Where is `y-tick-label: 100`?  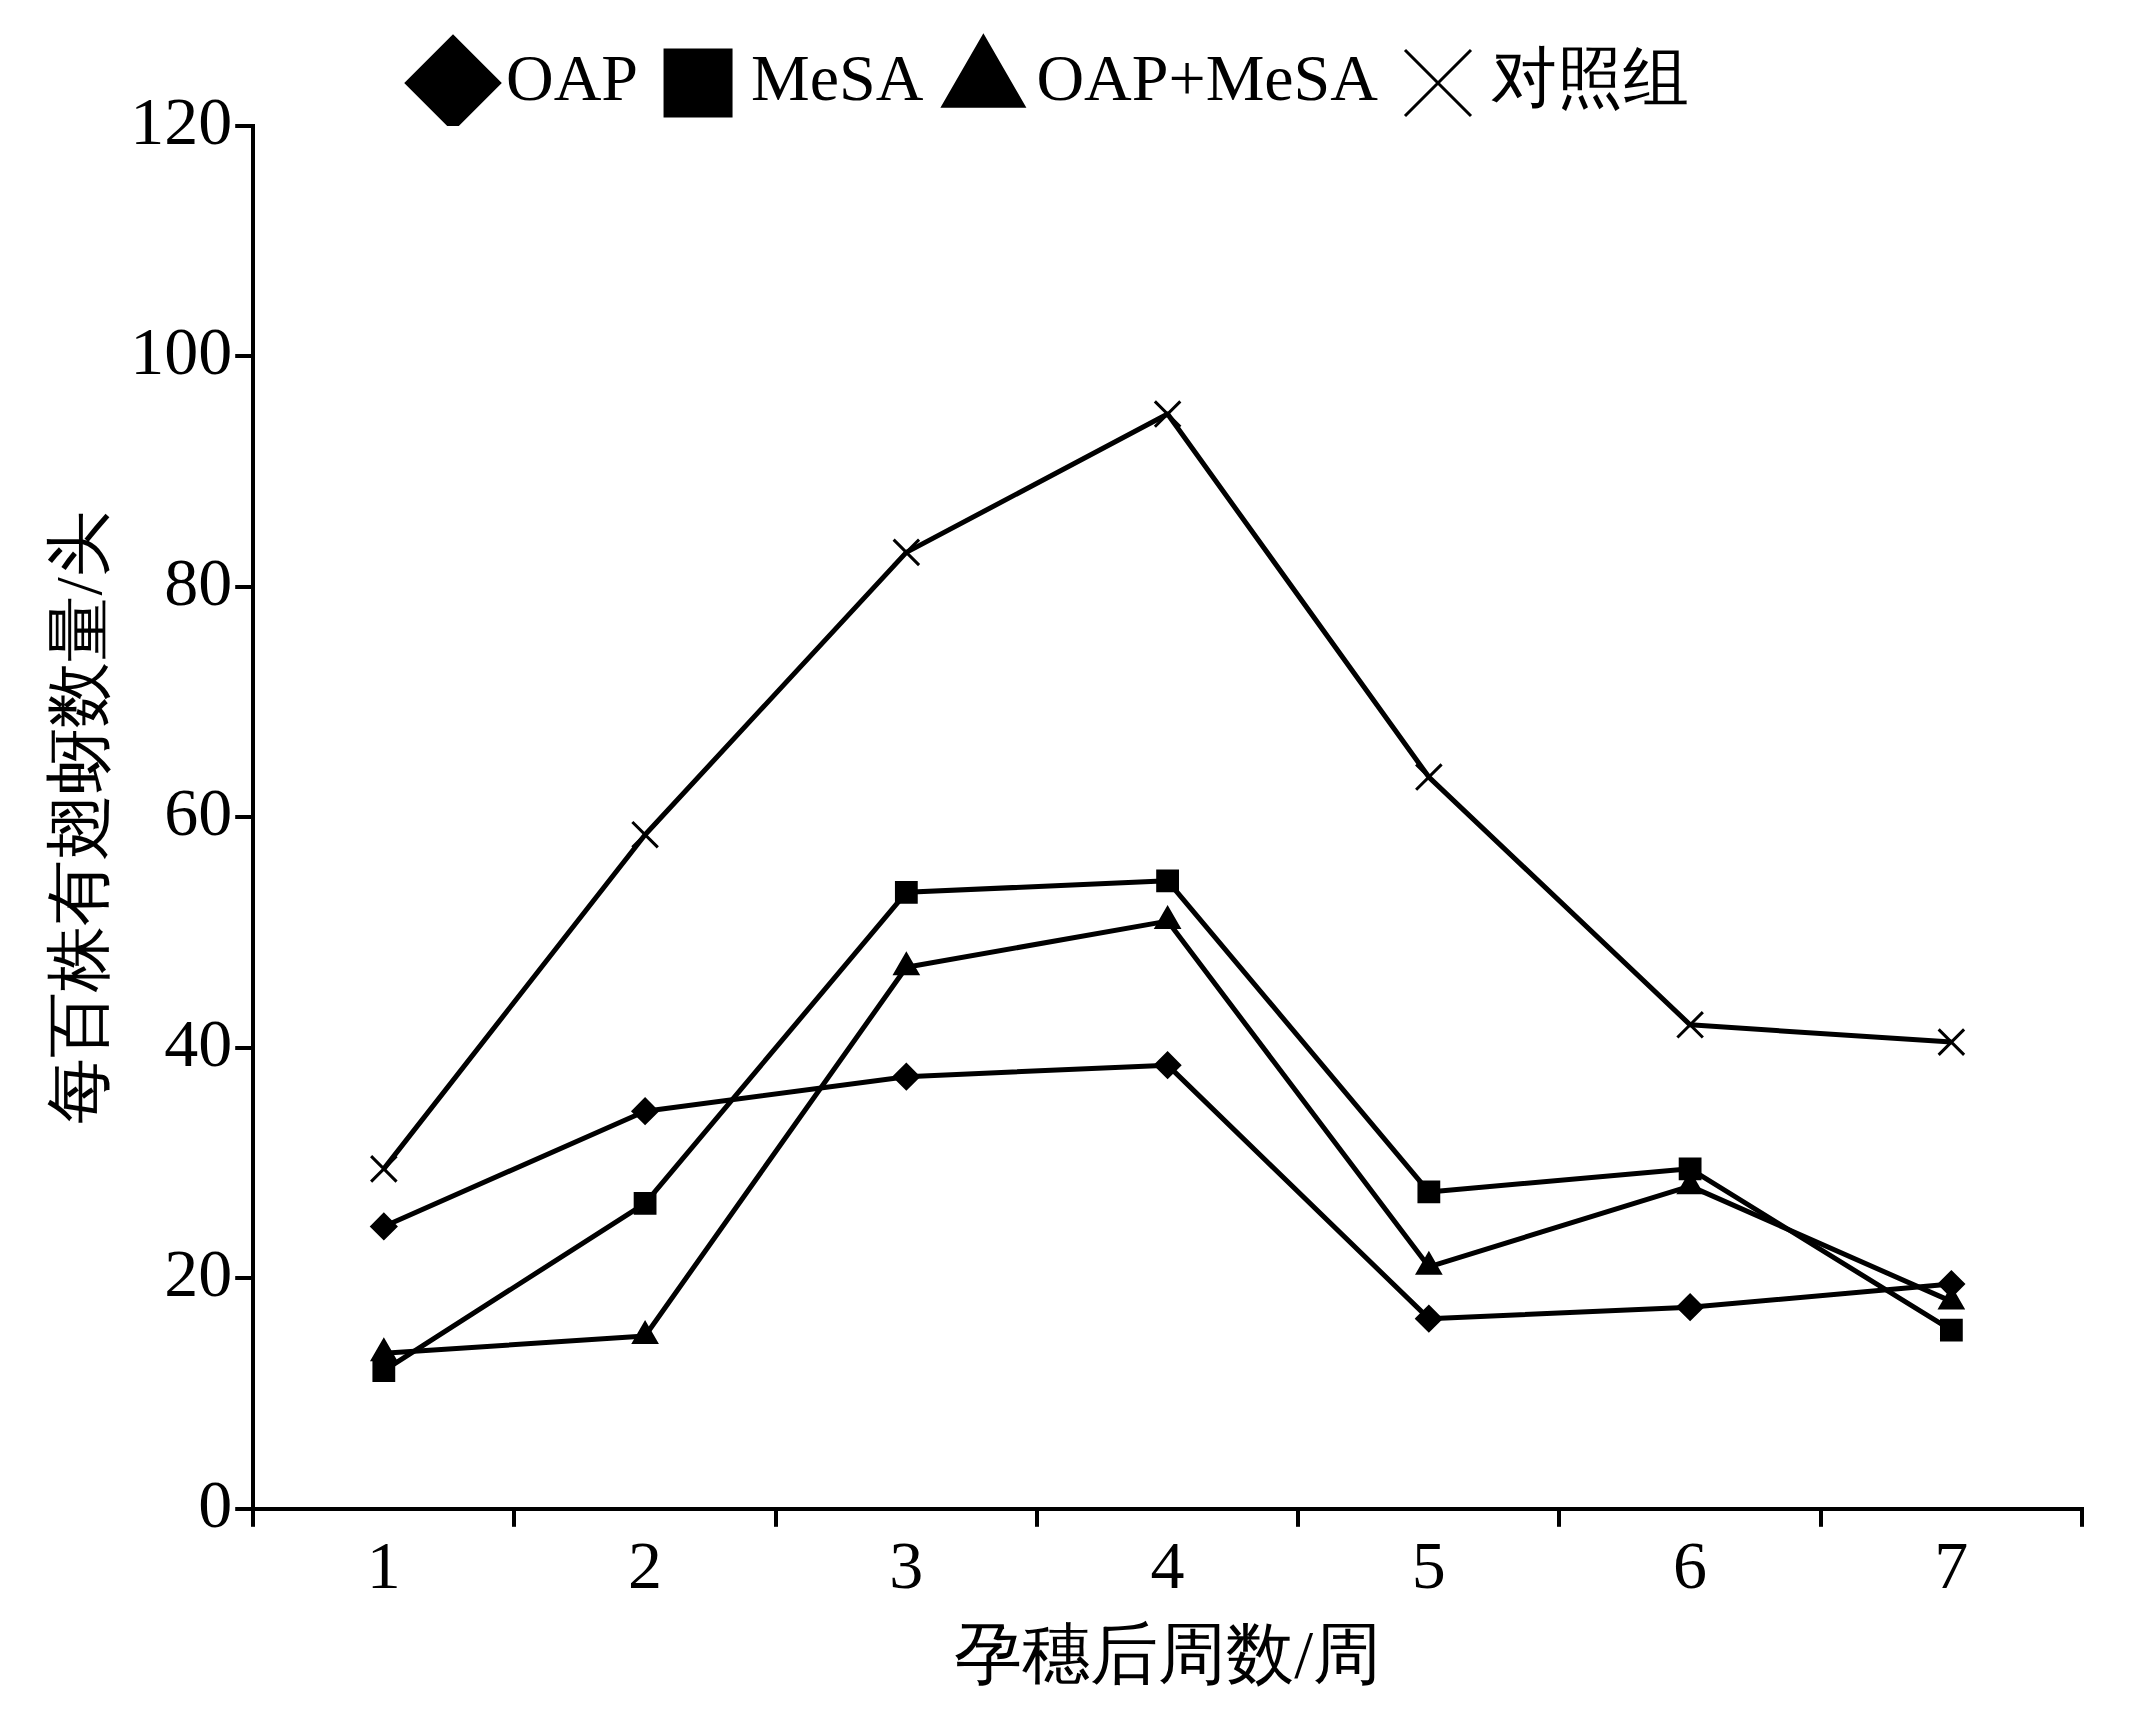
y-tick-label: 100 is located at coordinates (181, 351).